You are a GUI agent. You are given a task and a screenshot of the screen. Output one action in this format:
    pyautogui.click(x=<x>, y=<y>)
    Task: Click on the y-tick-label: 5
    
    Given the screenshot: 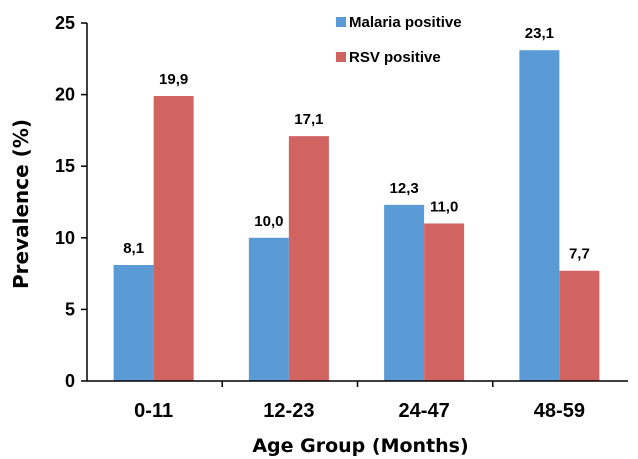 What is the action you would take?
    pyautogui.click(x=70, y=309)
    